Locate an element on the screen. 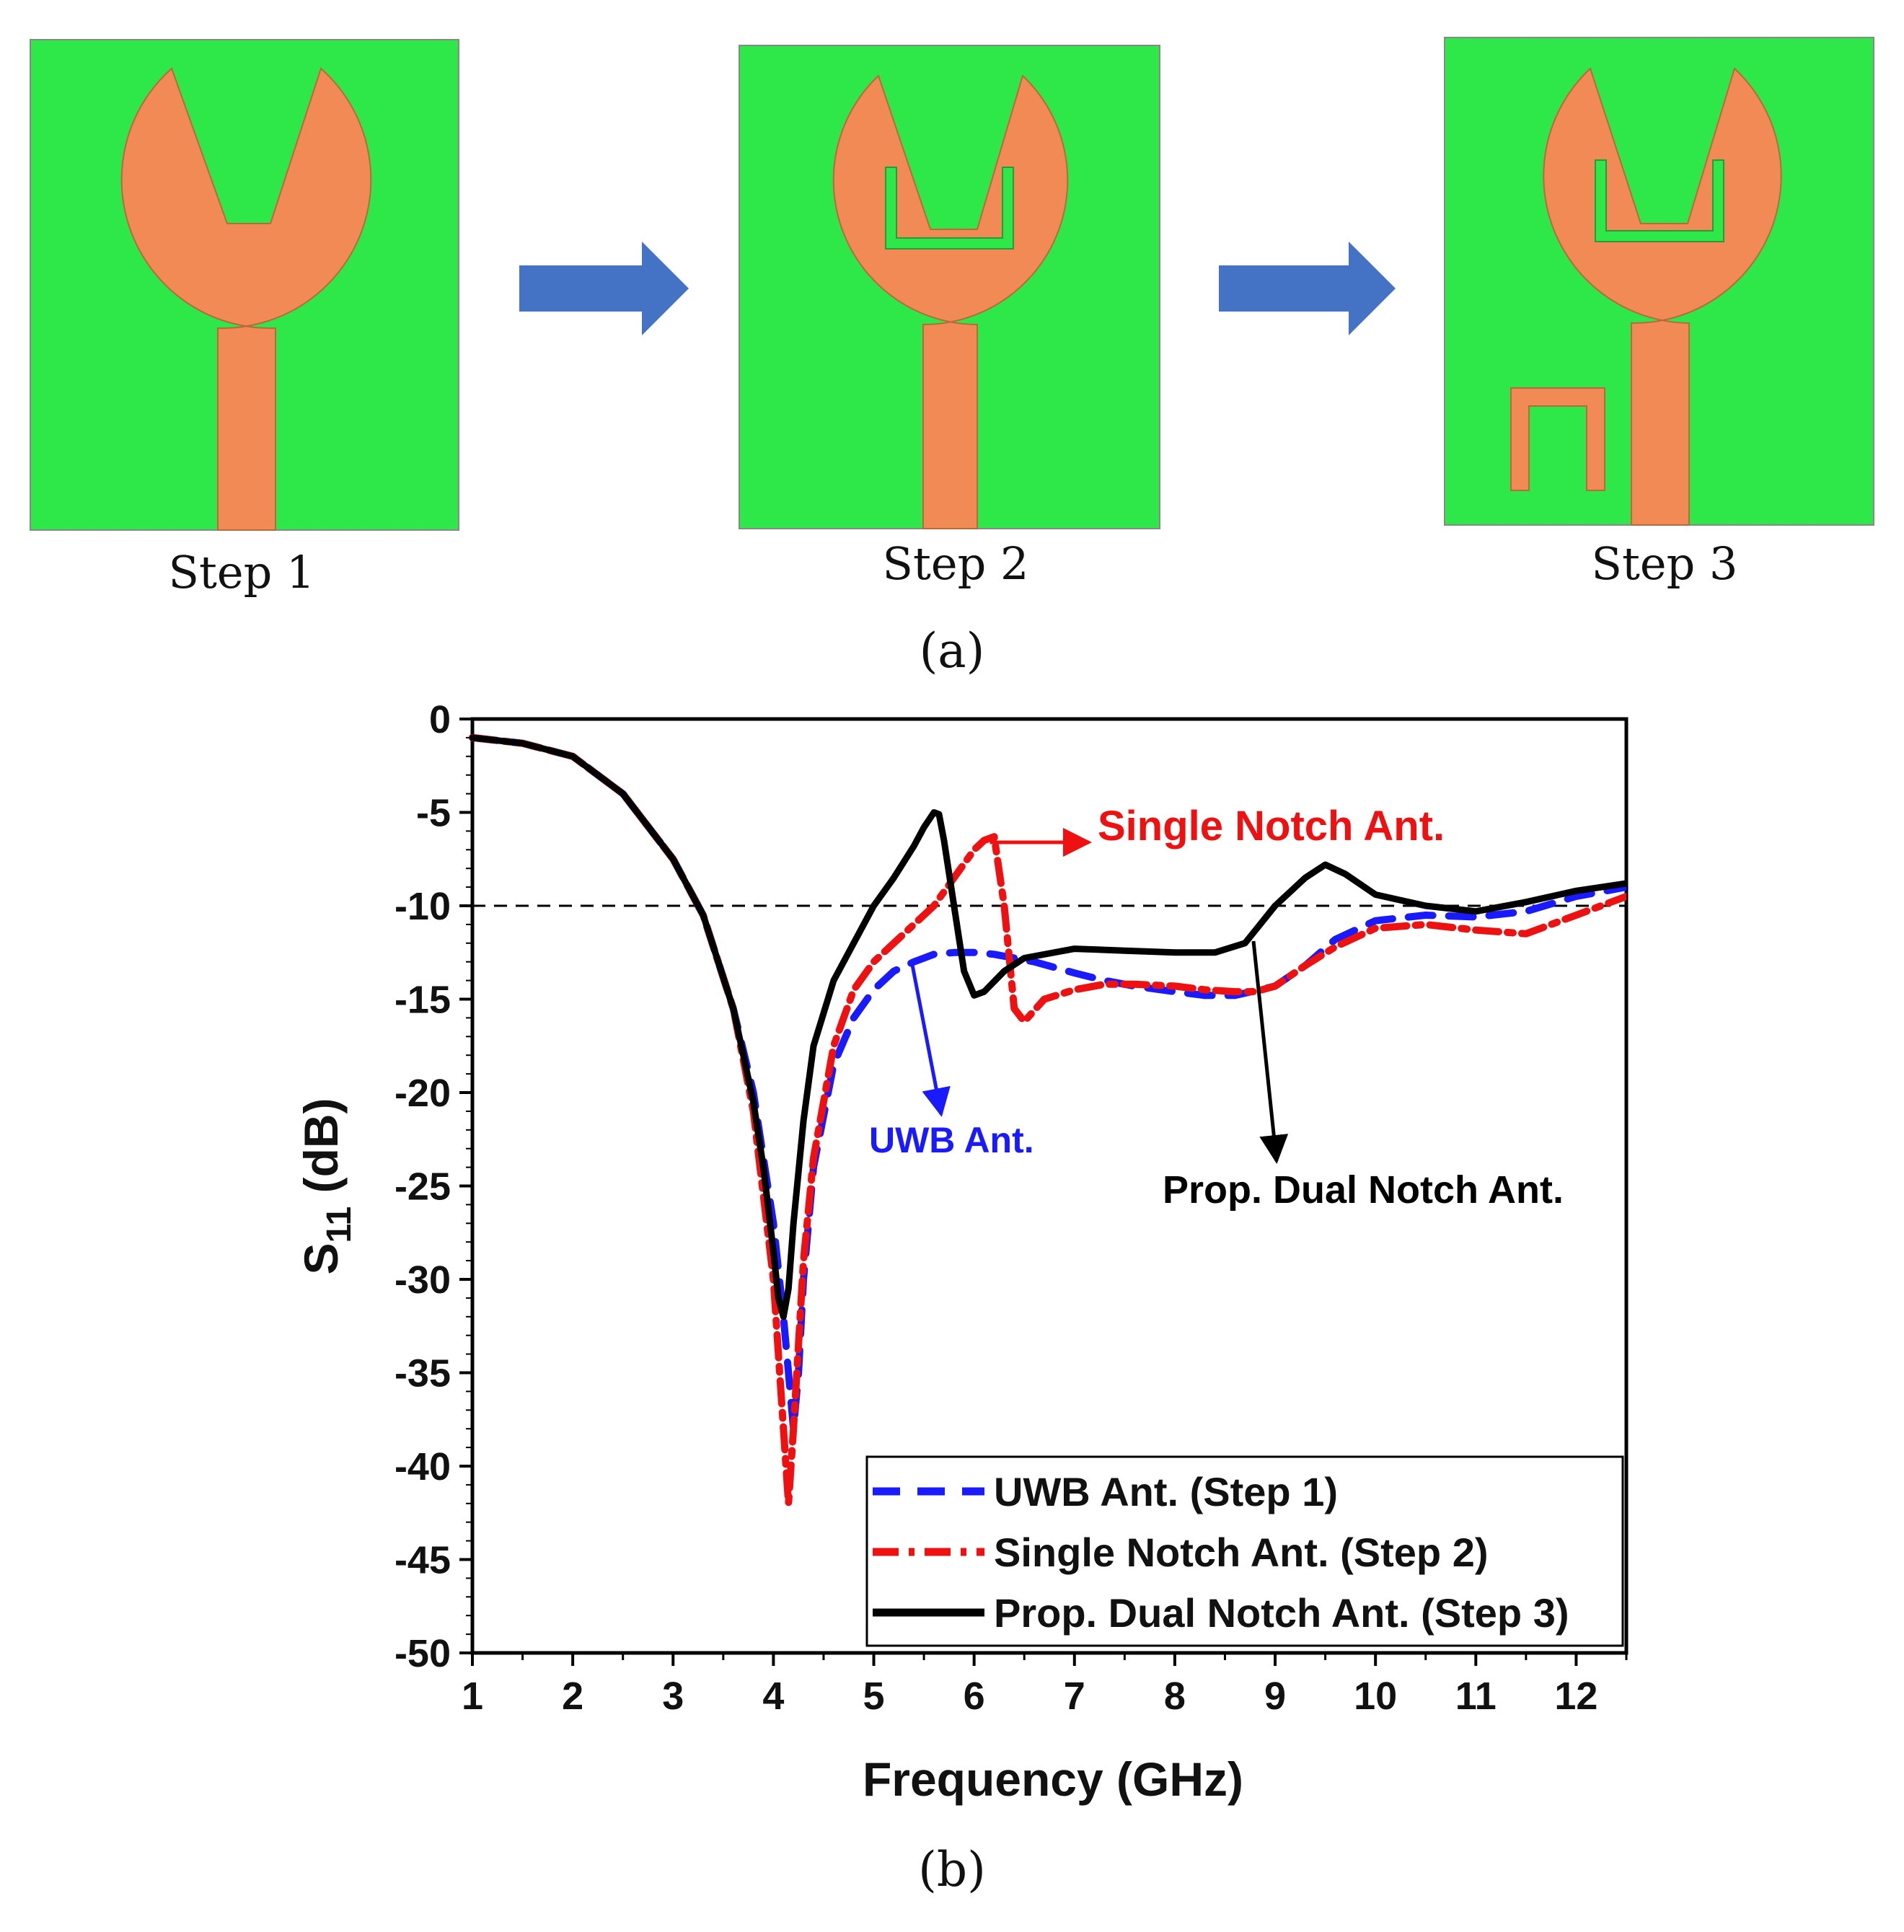 This screenshot has width=1904, height=1932. uwb-annotation-arrow is located at coordinates (930, 1040).